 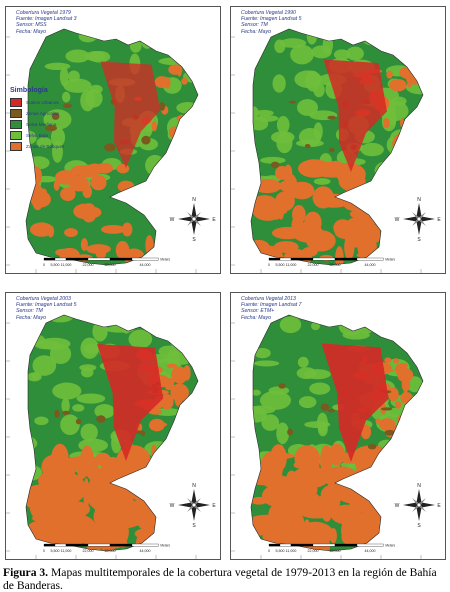 What do you see at coordinates (268, 13) in the screenshot?
I see `map-title: Cobertura Vegetal 1990` at bounding box center [268, 13].